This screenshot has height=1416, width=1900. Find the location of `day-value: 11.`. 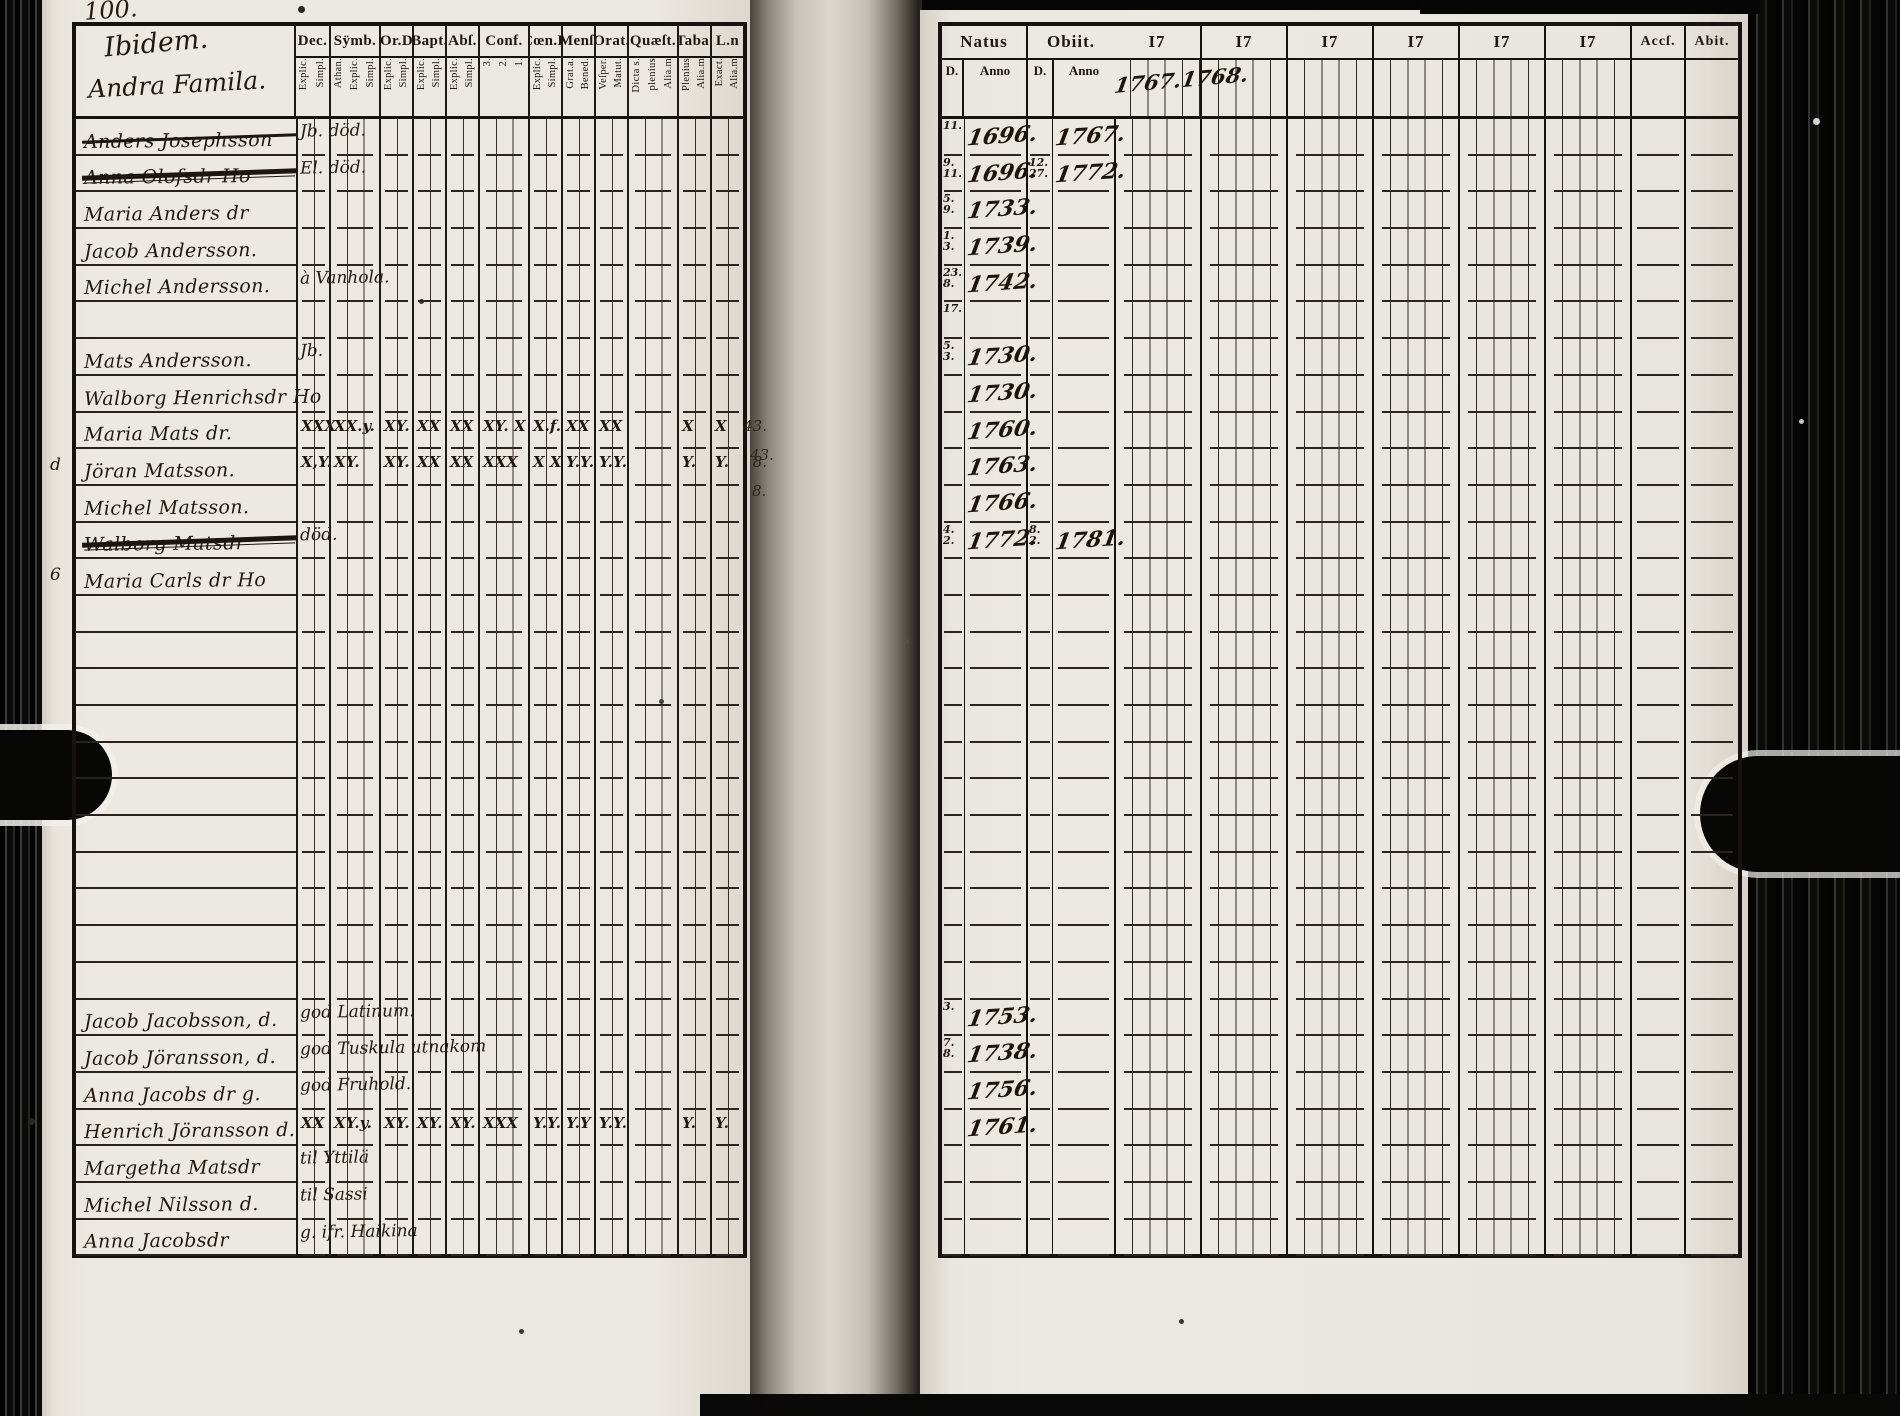

day-value: 11. is located at coordinates (952, 125).